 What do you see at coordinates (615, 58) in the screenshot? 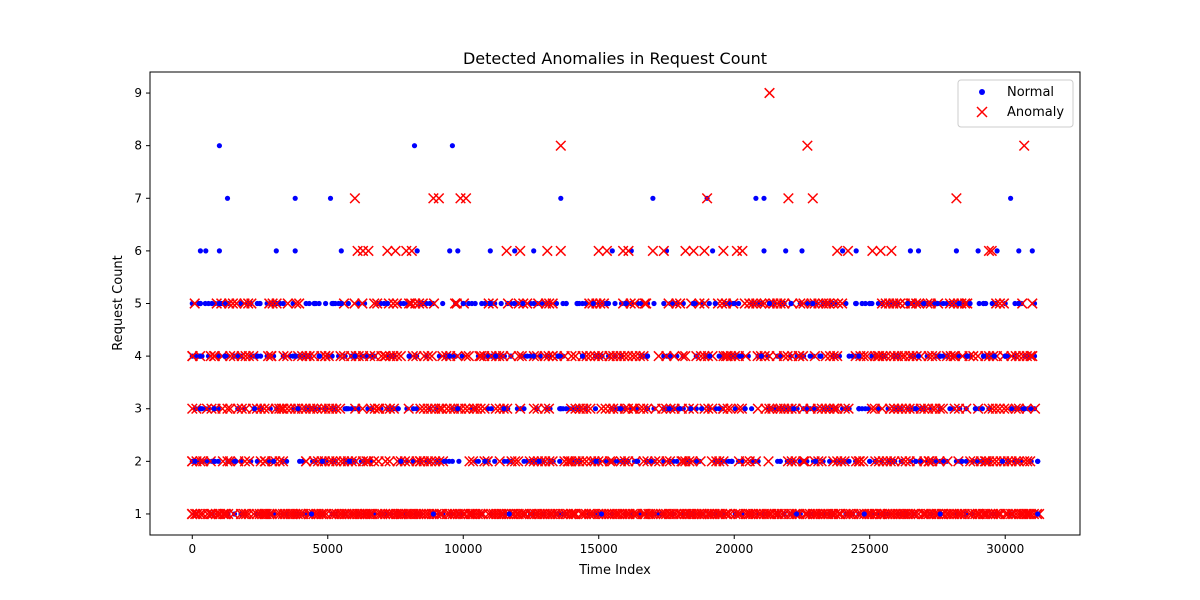
I see `chart-title: Detected Anomalies in Request Count` at bounding box center [615, 58].